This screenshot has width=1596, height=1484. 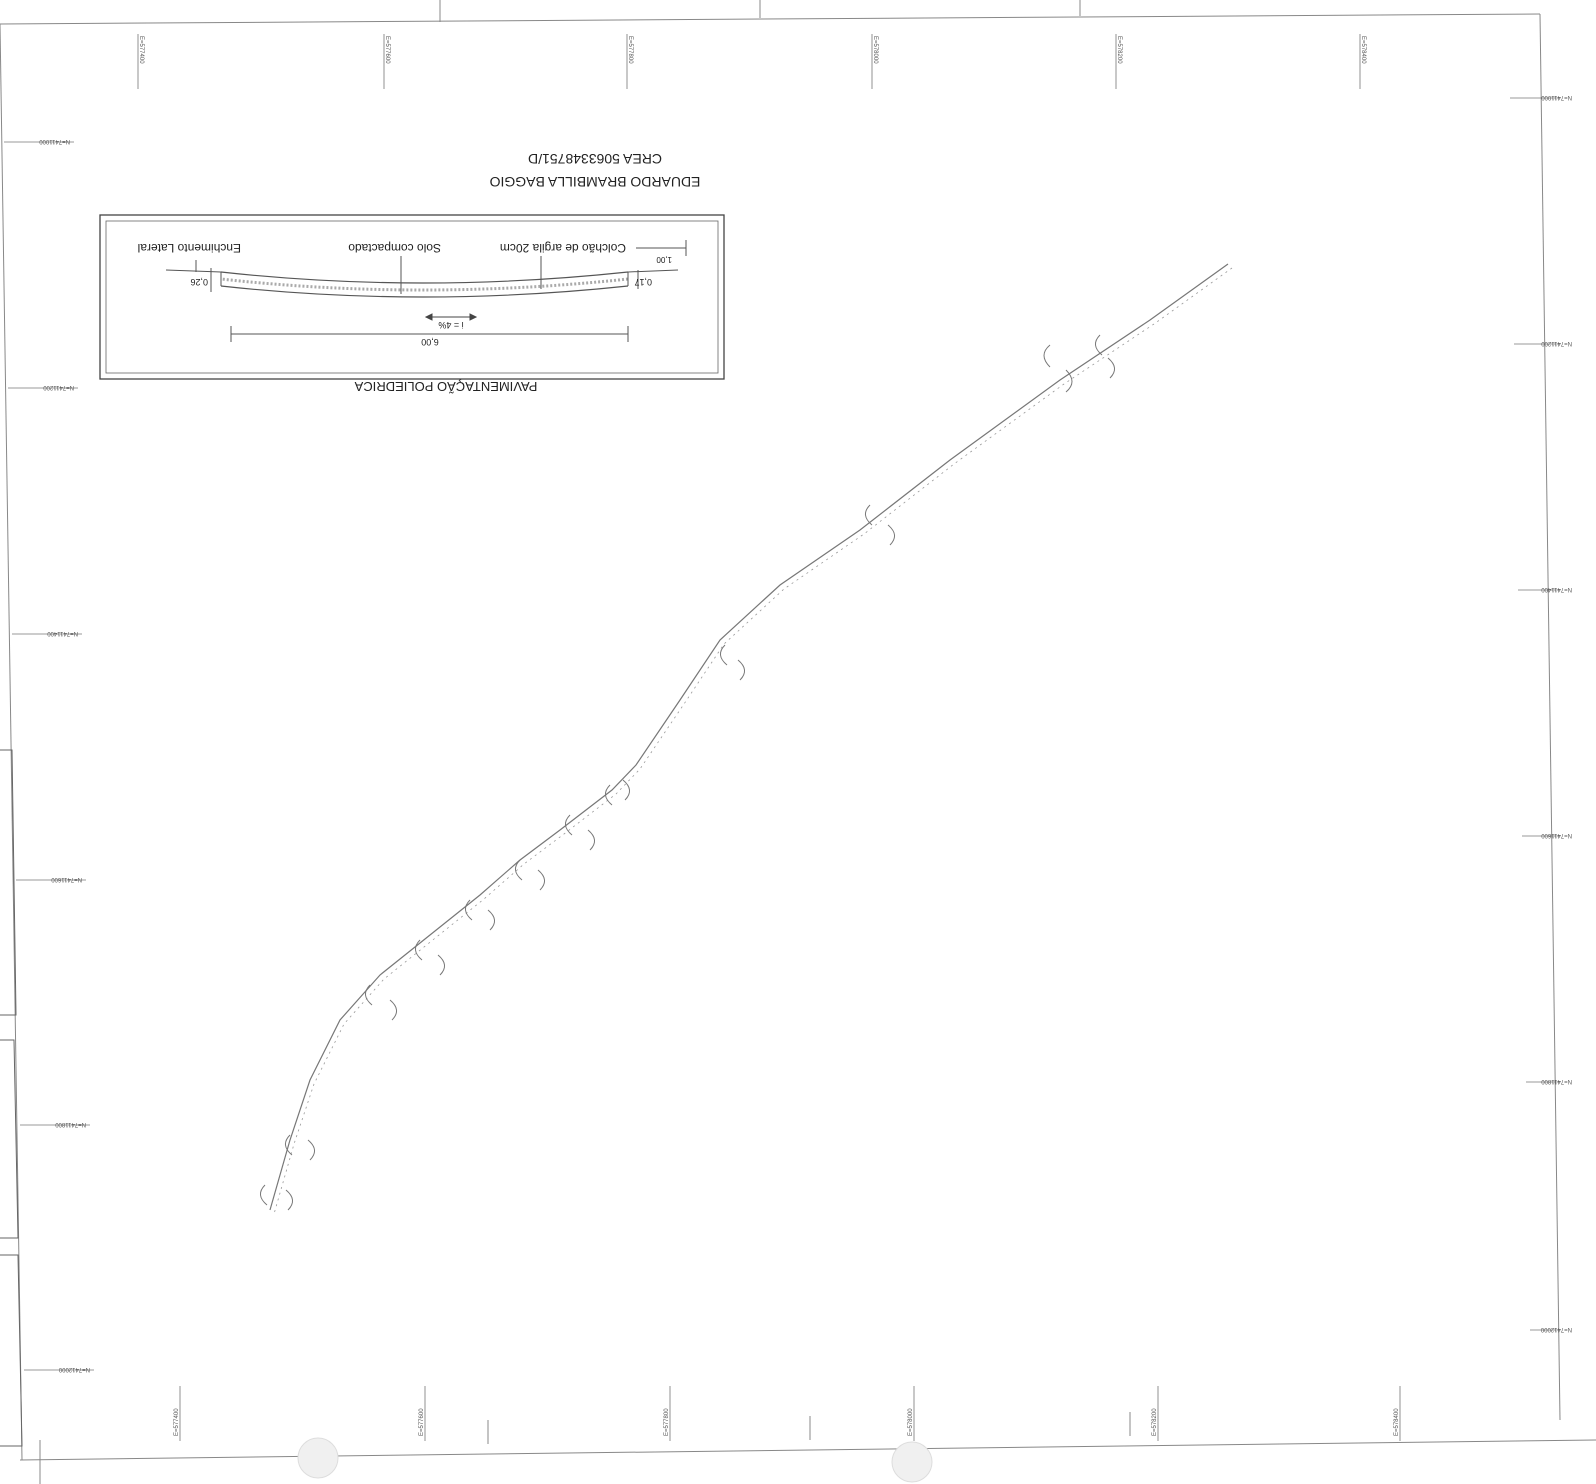 I want to click on cross-section-frame-outer, so click(x=412, y=297).